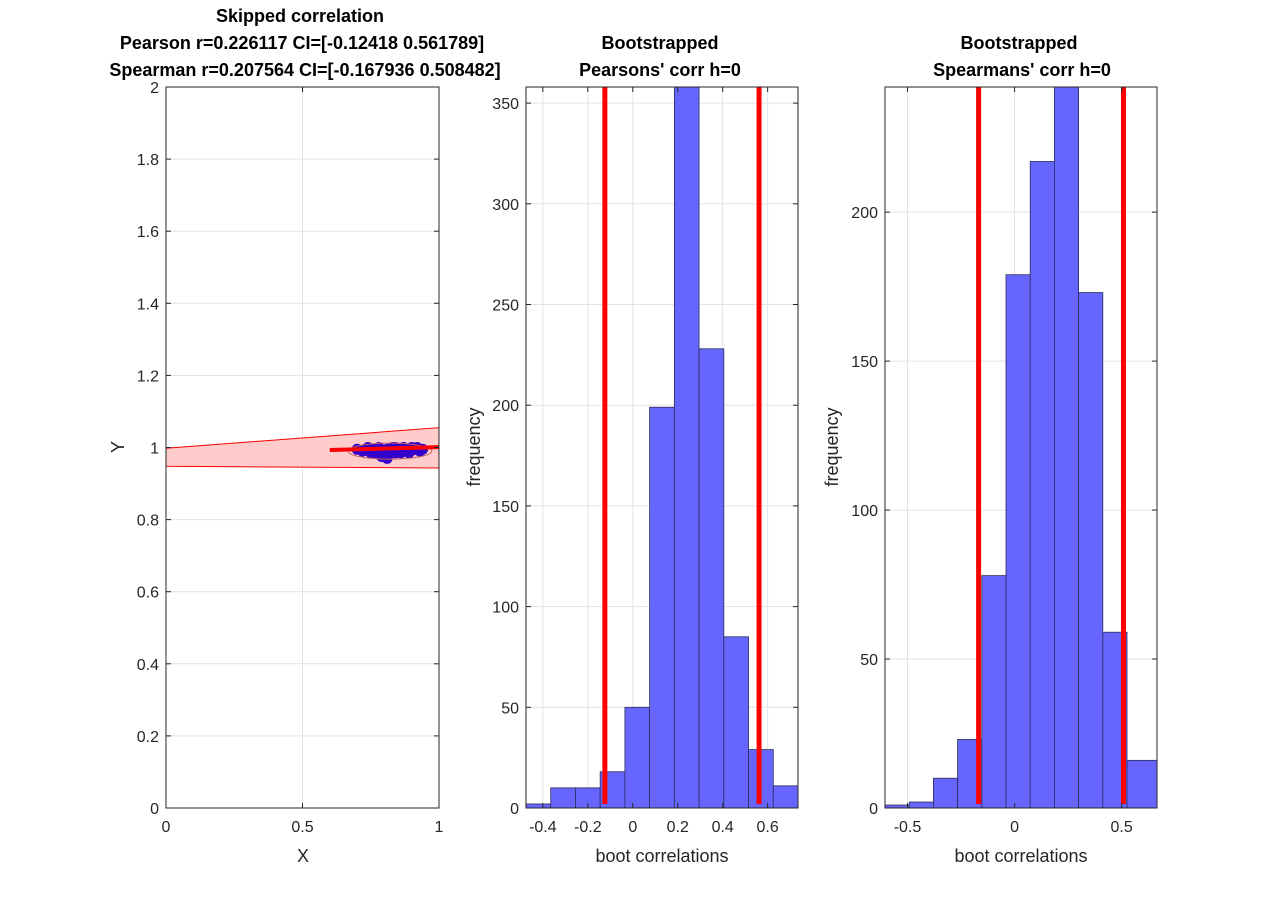 Image resolution: width=1280 pixels, height=908 pixels. I want to click on chart-3-y-tick-label: 200, so click(864, 213).